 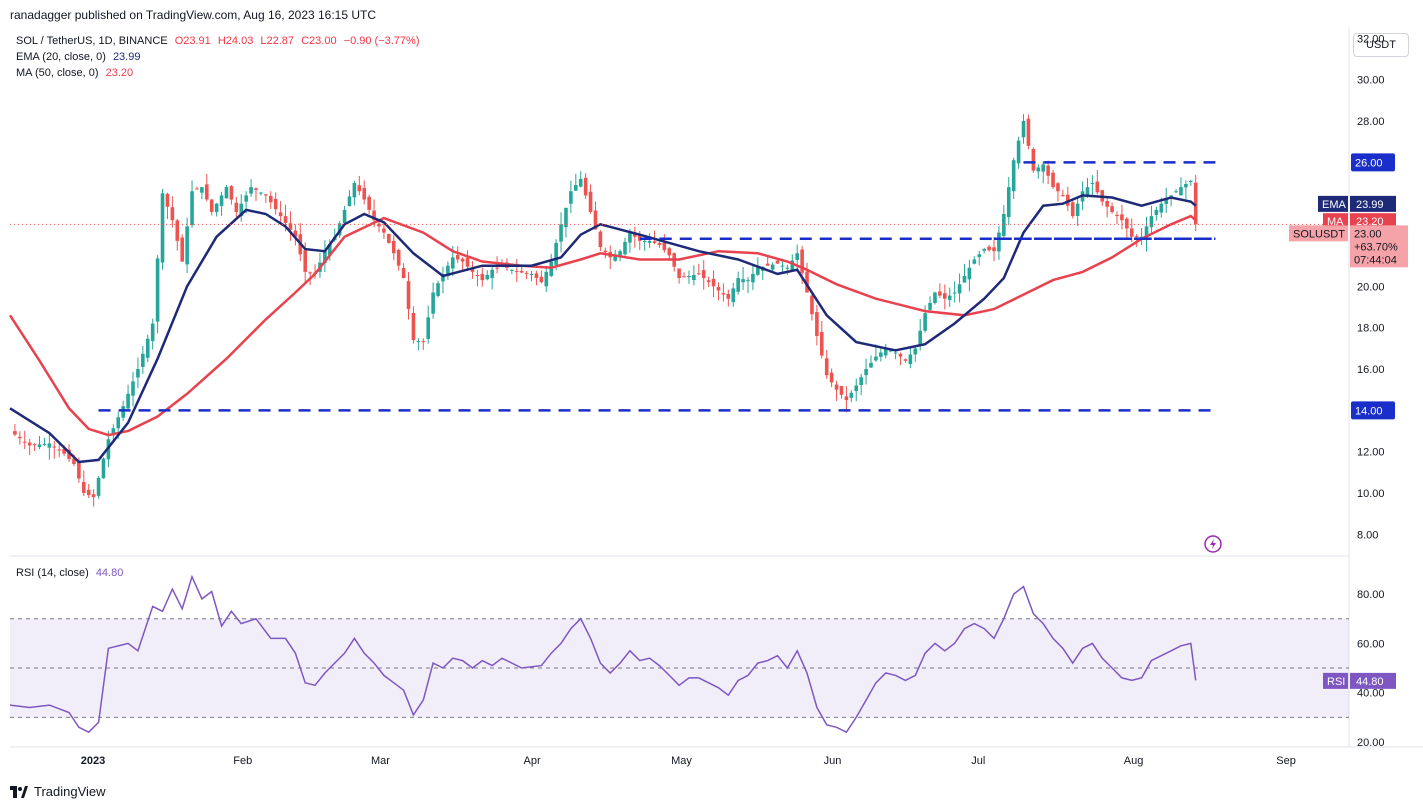 I want to click on level-label: 14.00, so click(x=1369, y=411).